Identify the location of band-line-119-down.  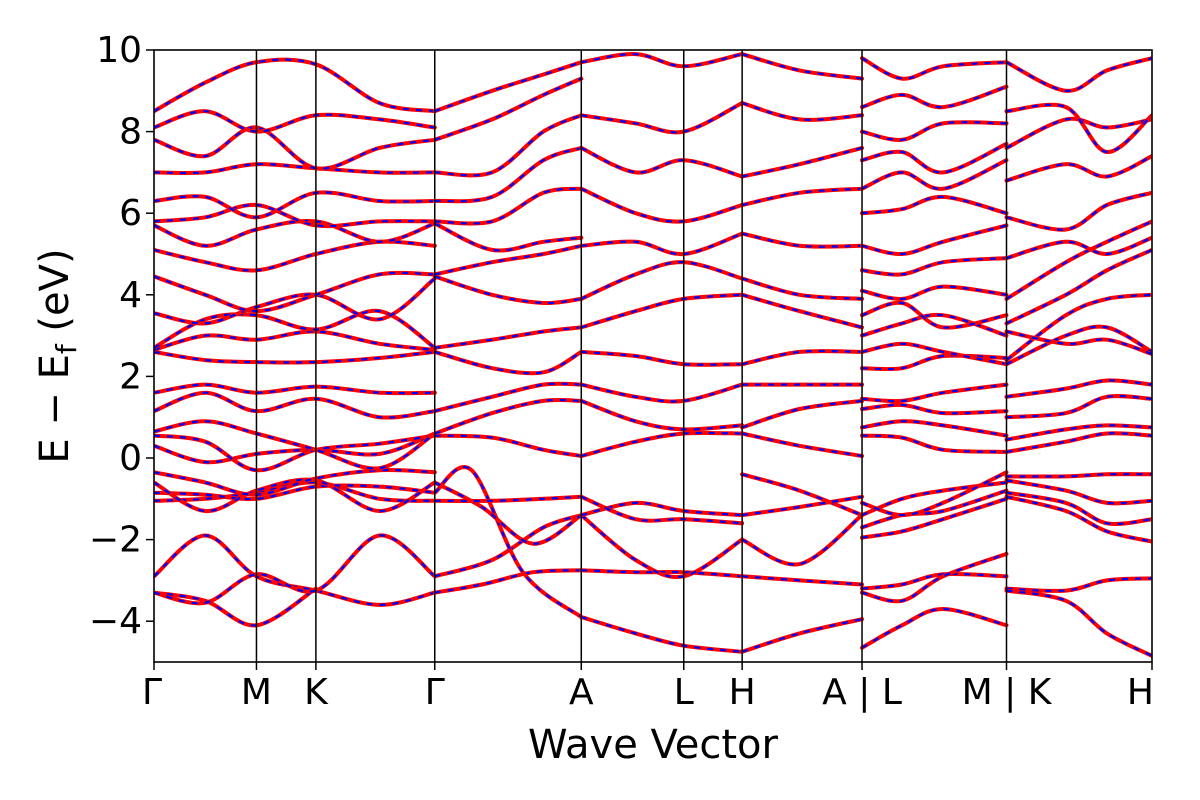
(1079, 74).